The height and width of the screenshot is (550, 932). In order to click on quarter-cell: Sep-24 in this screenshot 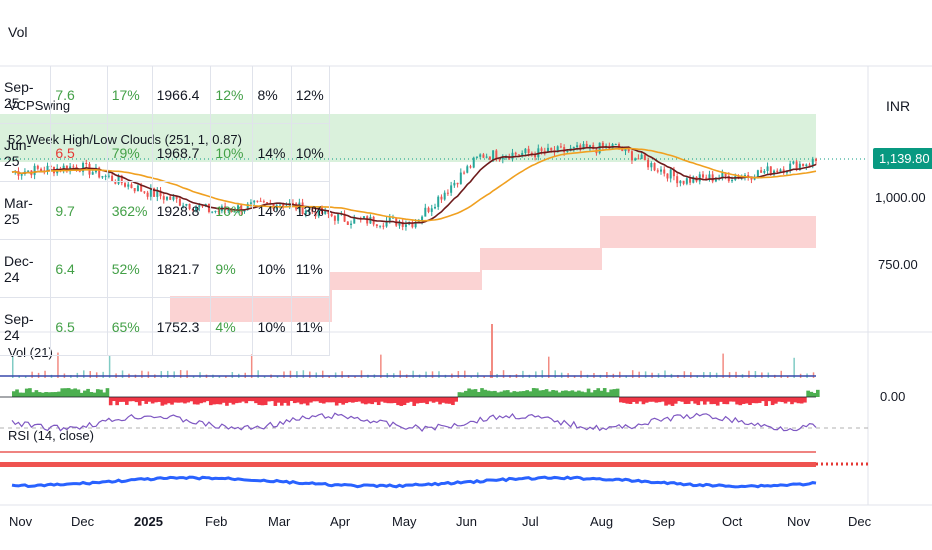, I will do `click(26, 326)`.